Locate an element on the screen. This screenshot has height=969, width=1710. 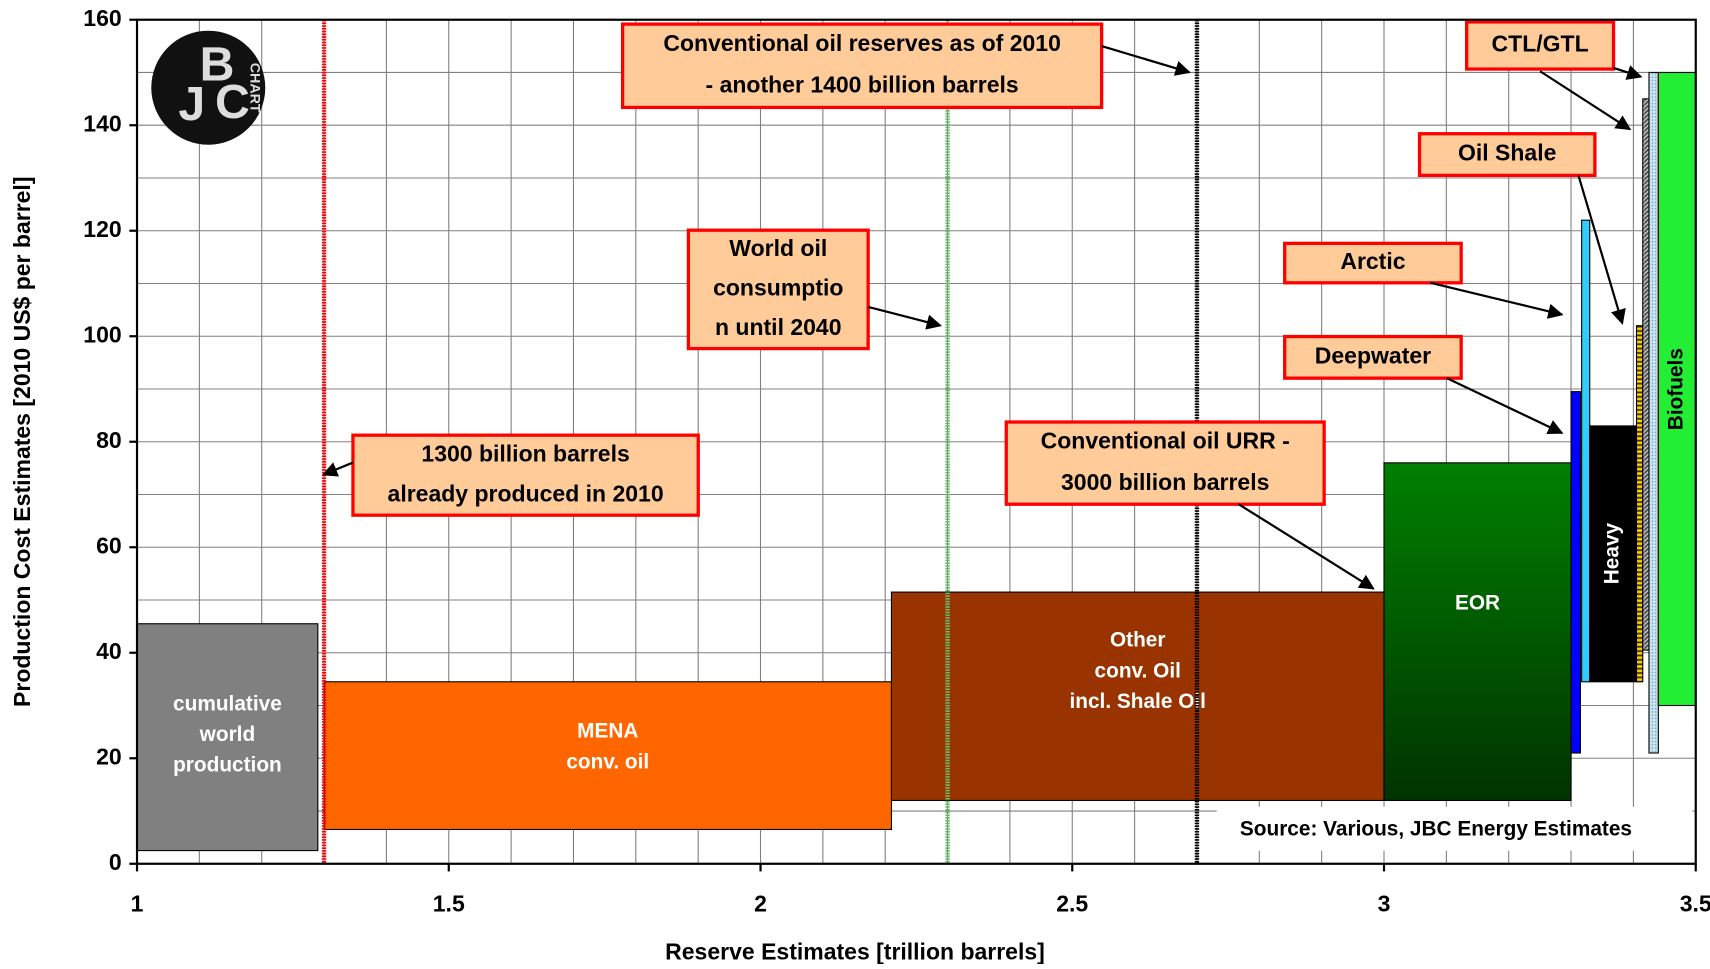
block-label: EOR is located at coordinates (1477, 602).